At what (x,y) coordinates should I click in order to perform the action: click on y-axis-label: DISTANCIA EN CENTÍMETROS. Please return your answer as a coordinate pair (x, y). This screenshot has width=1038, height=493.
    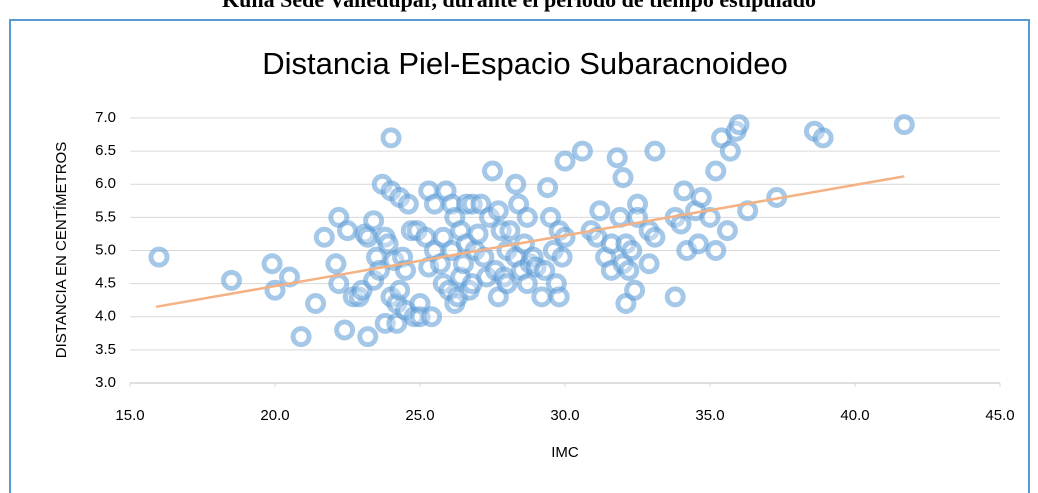
    Looking at the image, I should click on (61, 250).